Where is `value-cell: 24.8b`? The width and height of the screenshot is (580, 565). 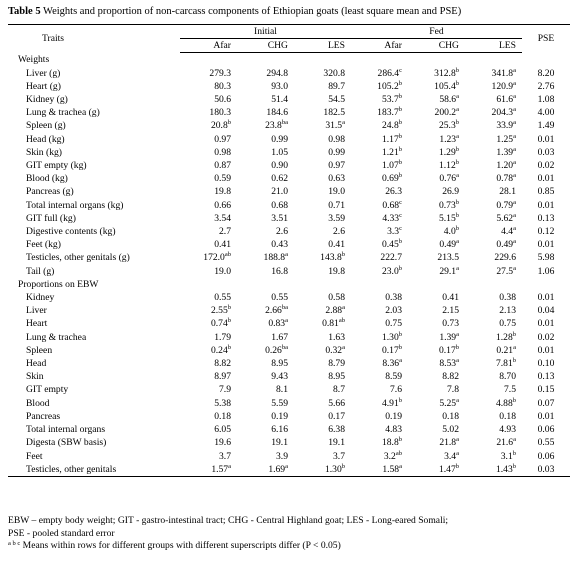 value-cell: 24.8b is located at coordinates (379, 125).